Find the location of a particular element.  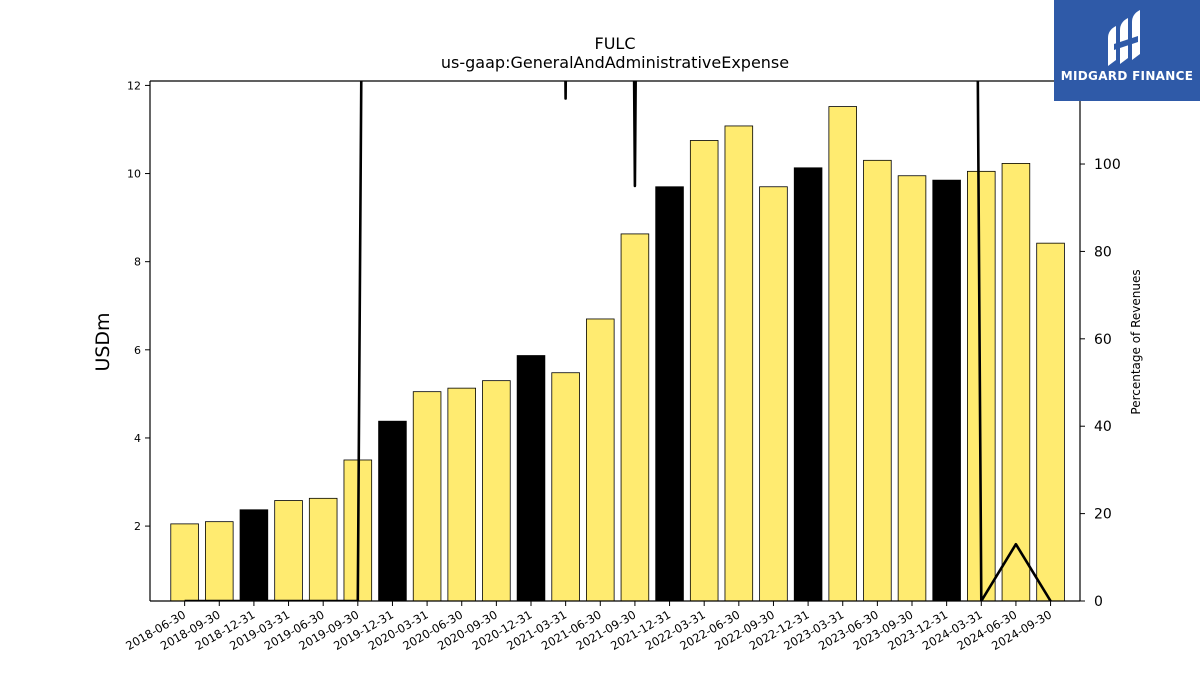

brand-logo: MIDGARD FINANCE is located at coordinates (1127, 50).